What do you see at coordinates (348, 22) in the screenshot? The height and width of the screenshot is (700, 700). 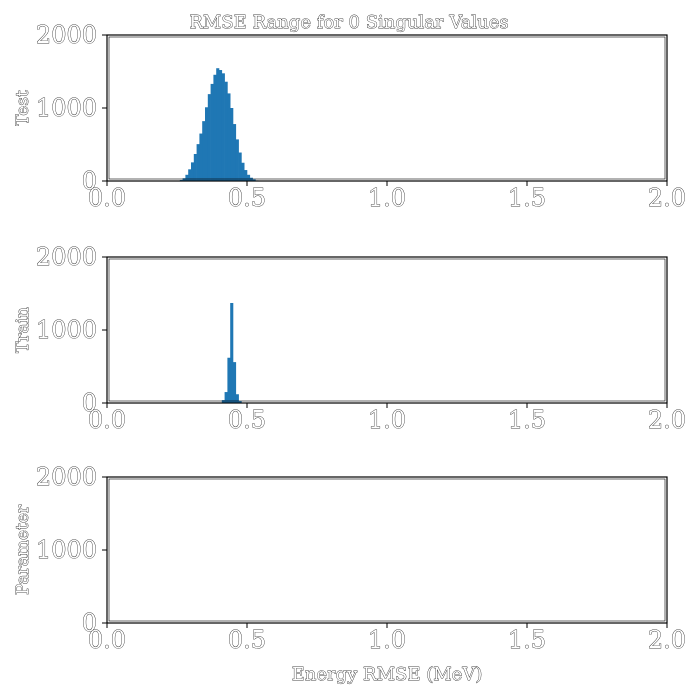 I see `chart-title: RMSE Range for 0 Singular Values` at bounding box center [348, 22].